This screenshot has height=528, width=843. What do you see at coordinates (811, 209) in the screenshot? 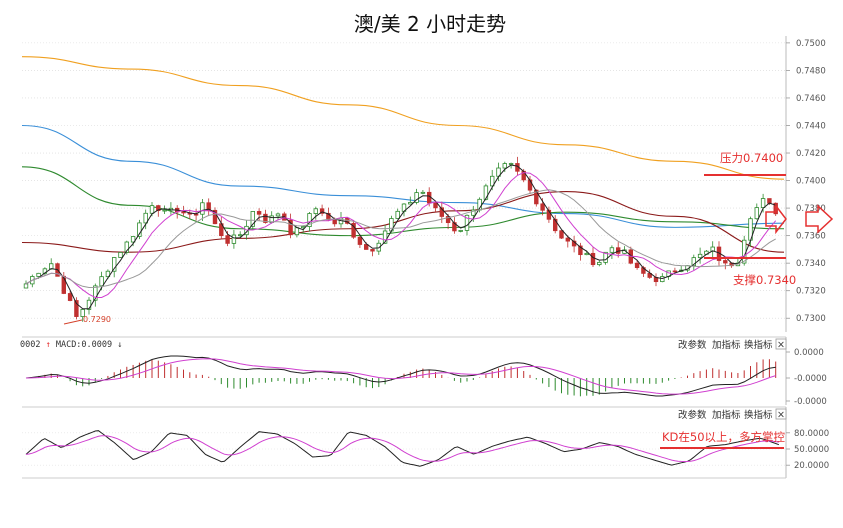
I see `price-tick-label: 0.7380` at bounding box center [811, 209].